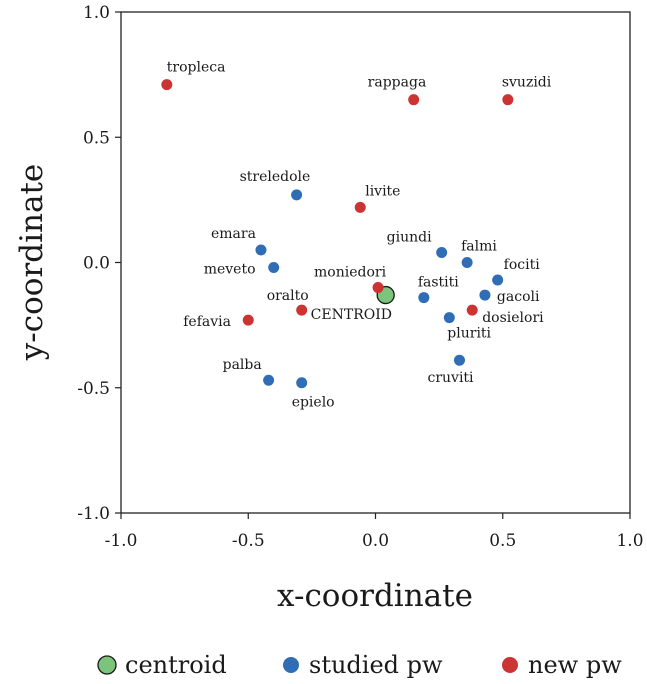  I want to click on point-label: epielo, so click(313, 403).